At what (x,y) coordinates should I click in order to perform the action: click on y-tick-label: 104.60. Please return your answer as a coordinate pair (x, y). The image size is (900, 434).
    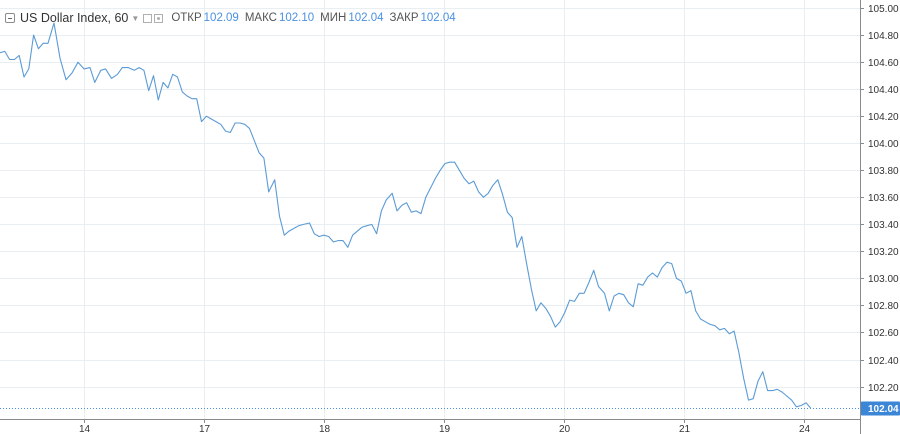
    Looking at the image, I should click on (883, 63).